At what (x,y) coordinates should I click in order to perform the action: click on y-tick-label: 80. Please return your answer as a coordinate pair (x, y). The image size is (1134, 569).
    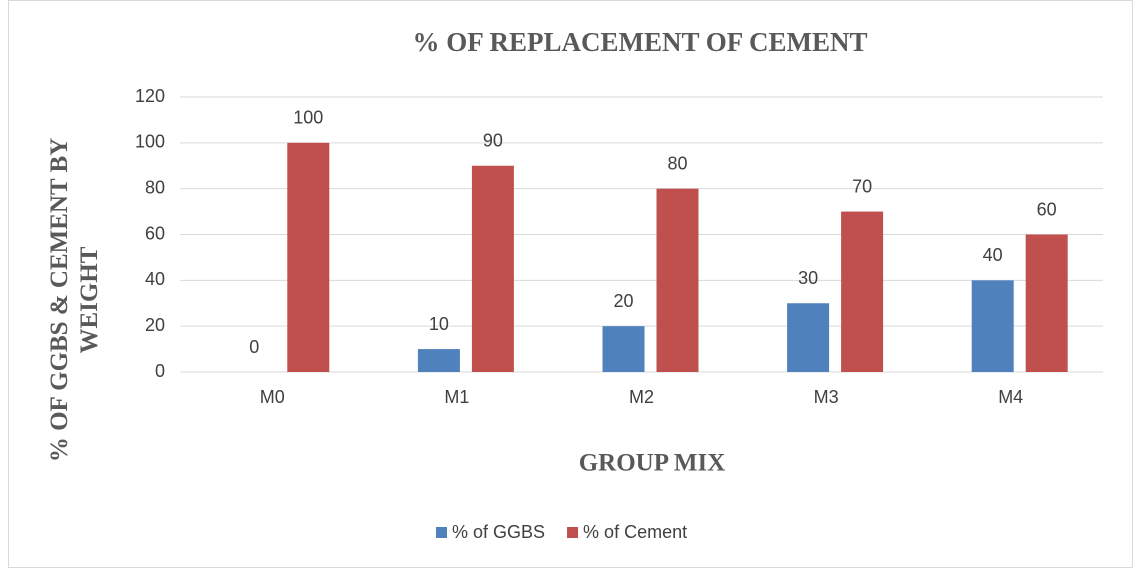
    Looking at the image, I should click on (155, 187).